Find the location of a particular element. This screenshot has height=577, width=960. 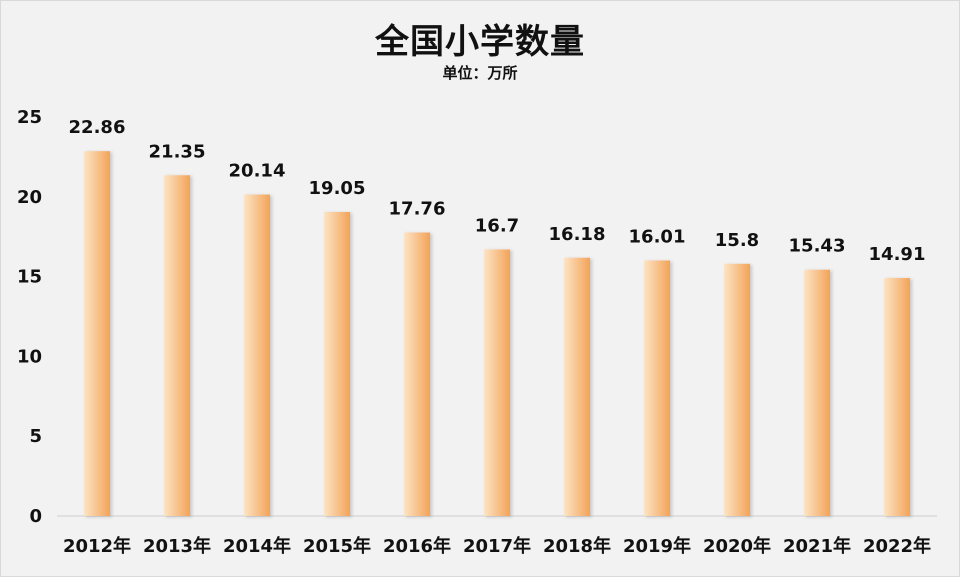

y-tick-label: 20 is located at coordinates (29, 197).